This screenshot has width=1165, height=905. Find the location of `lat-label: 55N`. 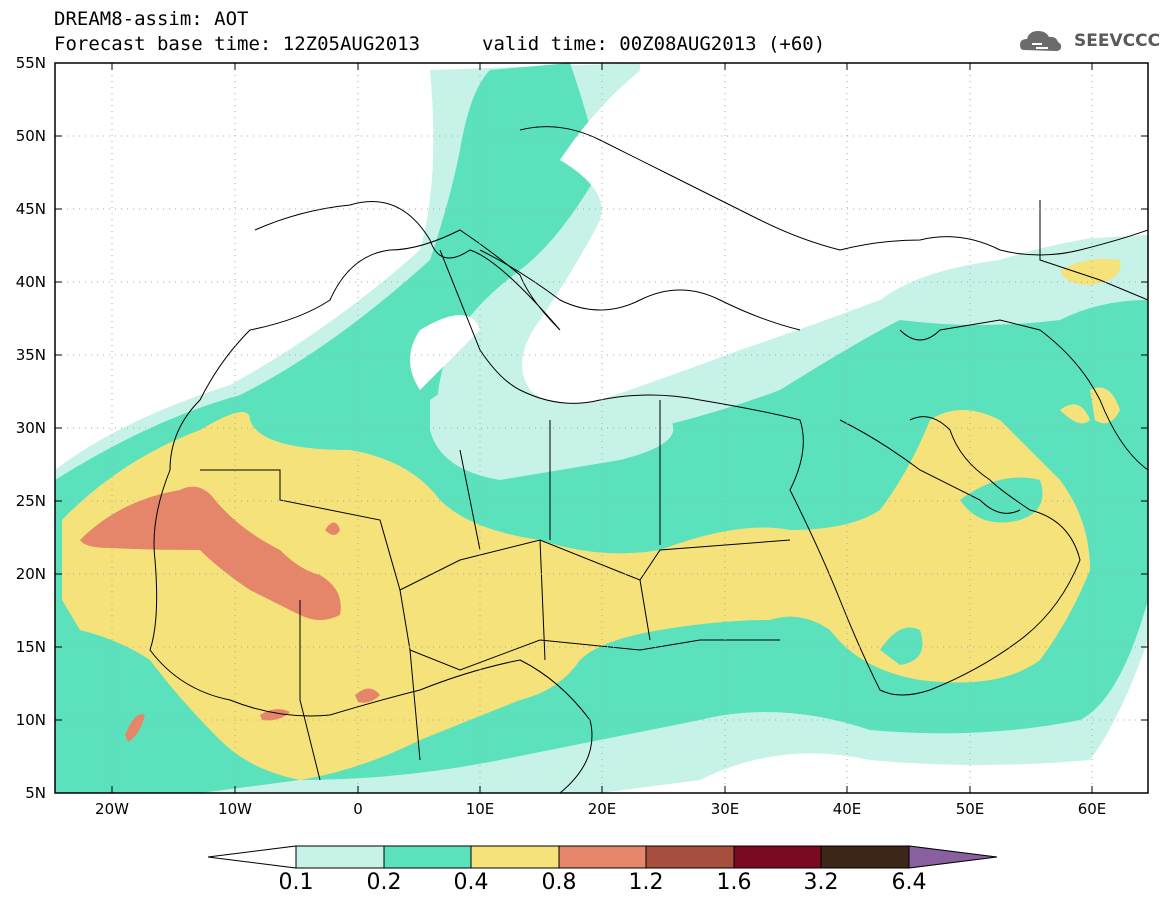

lat-label: 55N is located at coordinates (30, 63).